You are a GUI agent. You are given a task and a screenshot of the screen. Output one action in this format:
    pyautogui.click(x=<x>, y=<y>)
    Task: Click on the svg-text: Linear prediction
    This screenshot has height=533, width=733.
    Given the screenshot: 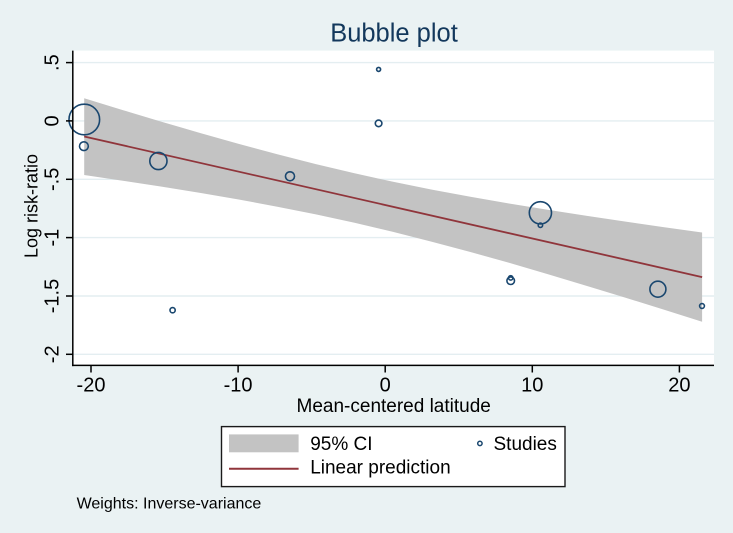 What is the action you would take?
    pyautogui.click(x=380, y=468)
    